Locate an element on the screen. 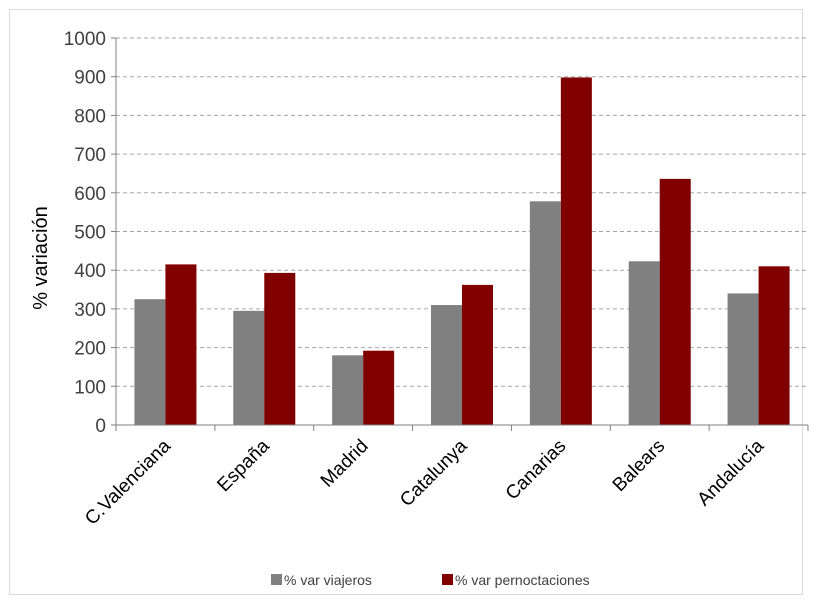 This screenshot has width=814, height=604. y-tick-label: 100 is located at coordinates (90, 387).